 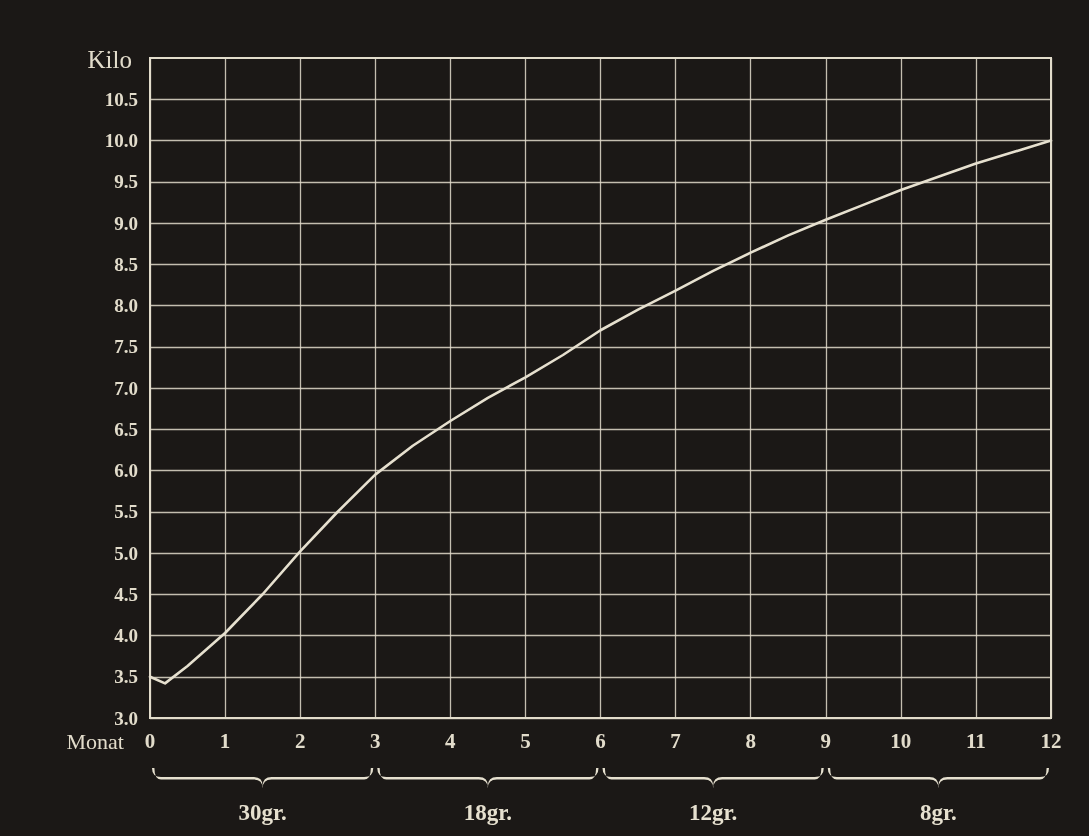 I want to click on x-axis-title: Monat, so click(x=95, y=741).